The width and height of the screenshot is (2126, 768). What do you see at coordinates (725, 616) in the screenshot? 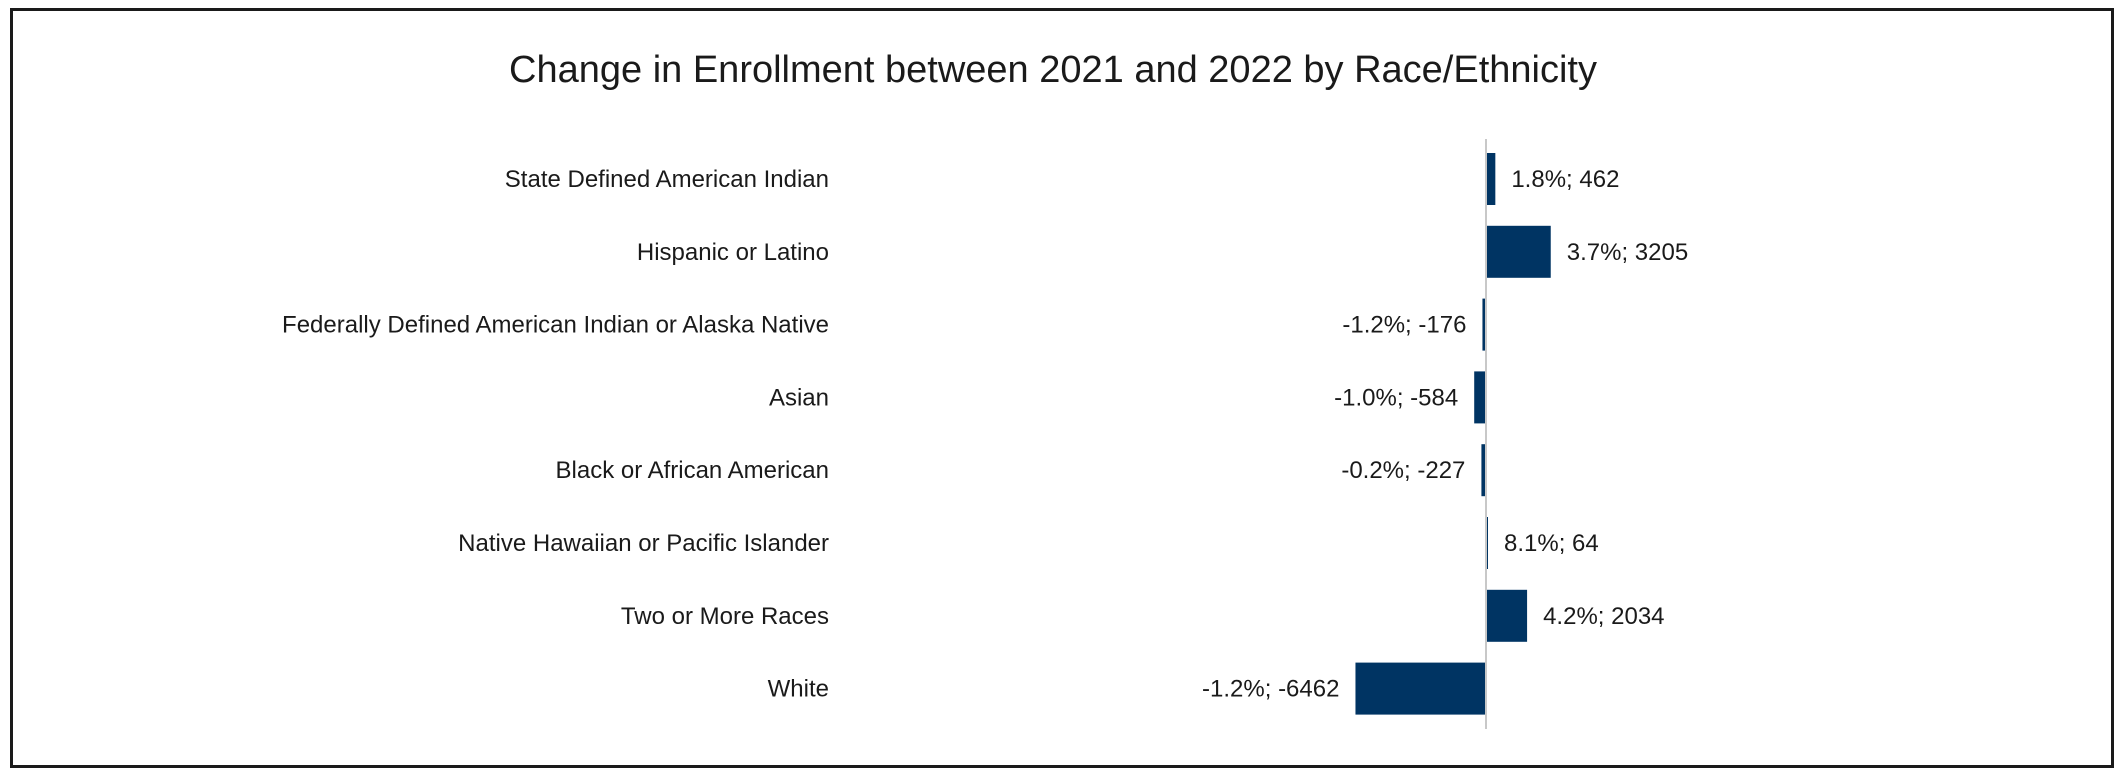
I see `category-label: Two or More Races` at bounding box center [725, 616].